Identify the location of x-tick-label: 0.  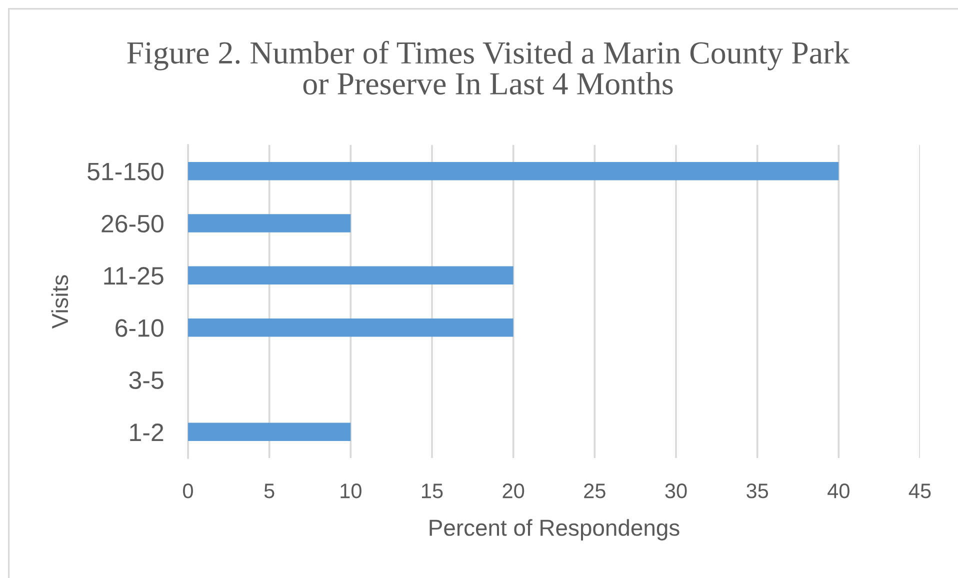
(188, 491).